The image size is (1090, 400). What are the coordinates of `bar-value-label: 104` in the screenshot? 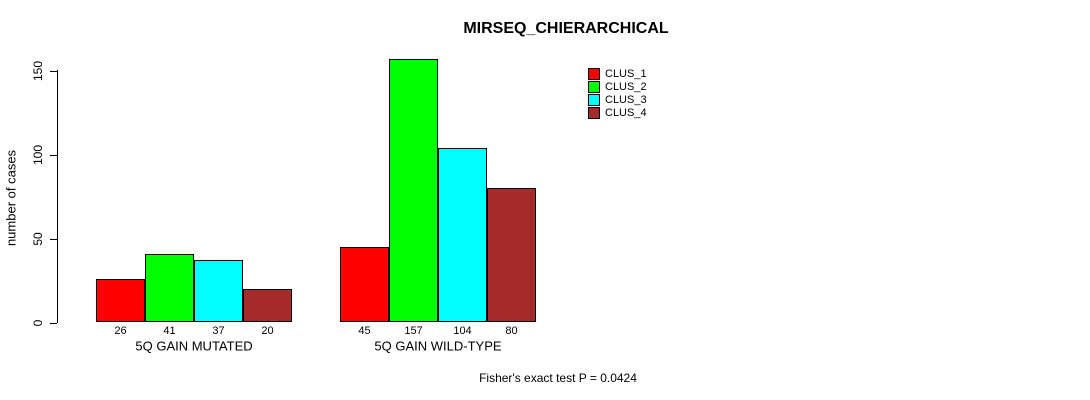 It's located at (462, 331).